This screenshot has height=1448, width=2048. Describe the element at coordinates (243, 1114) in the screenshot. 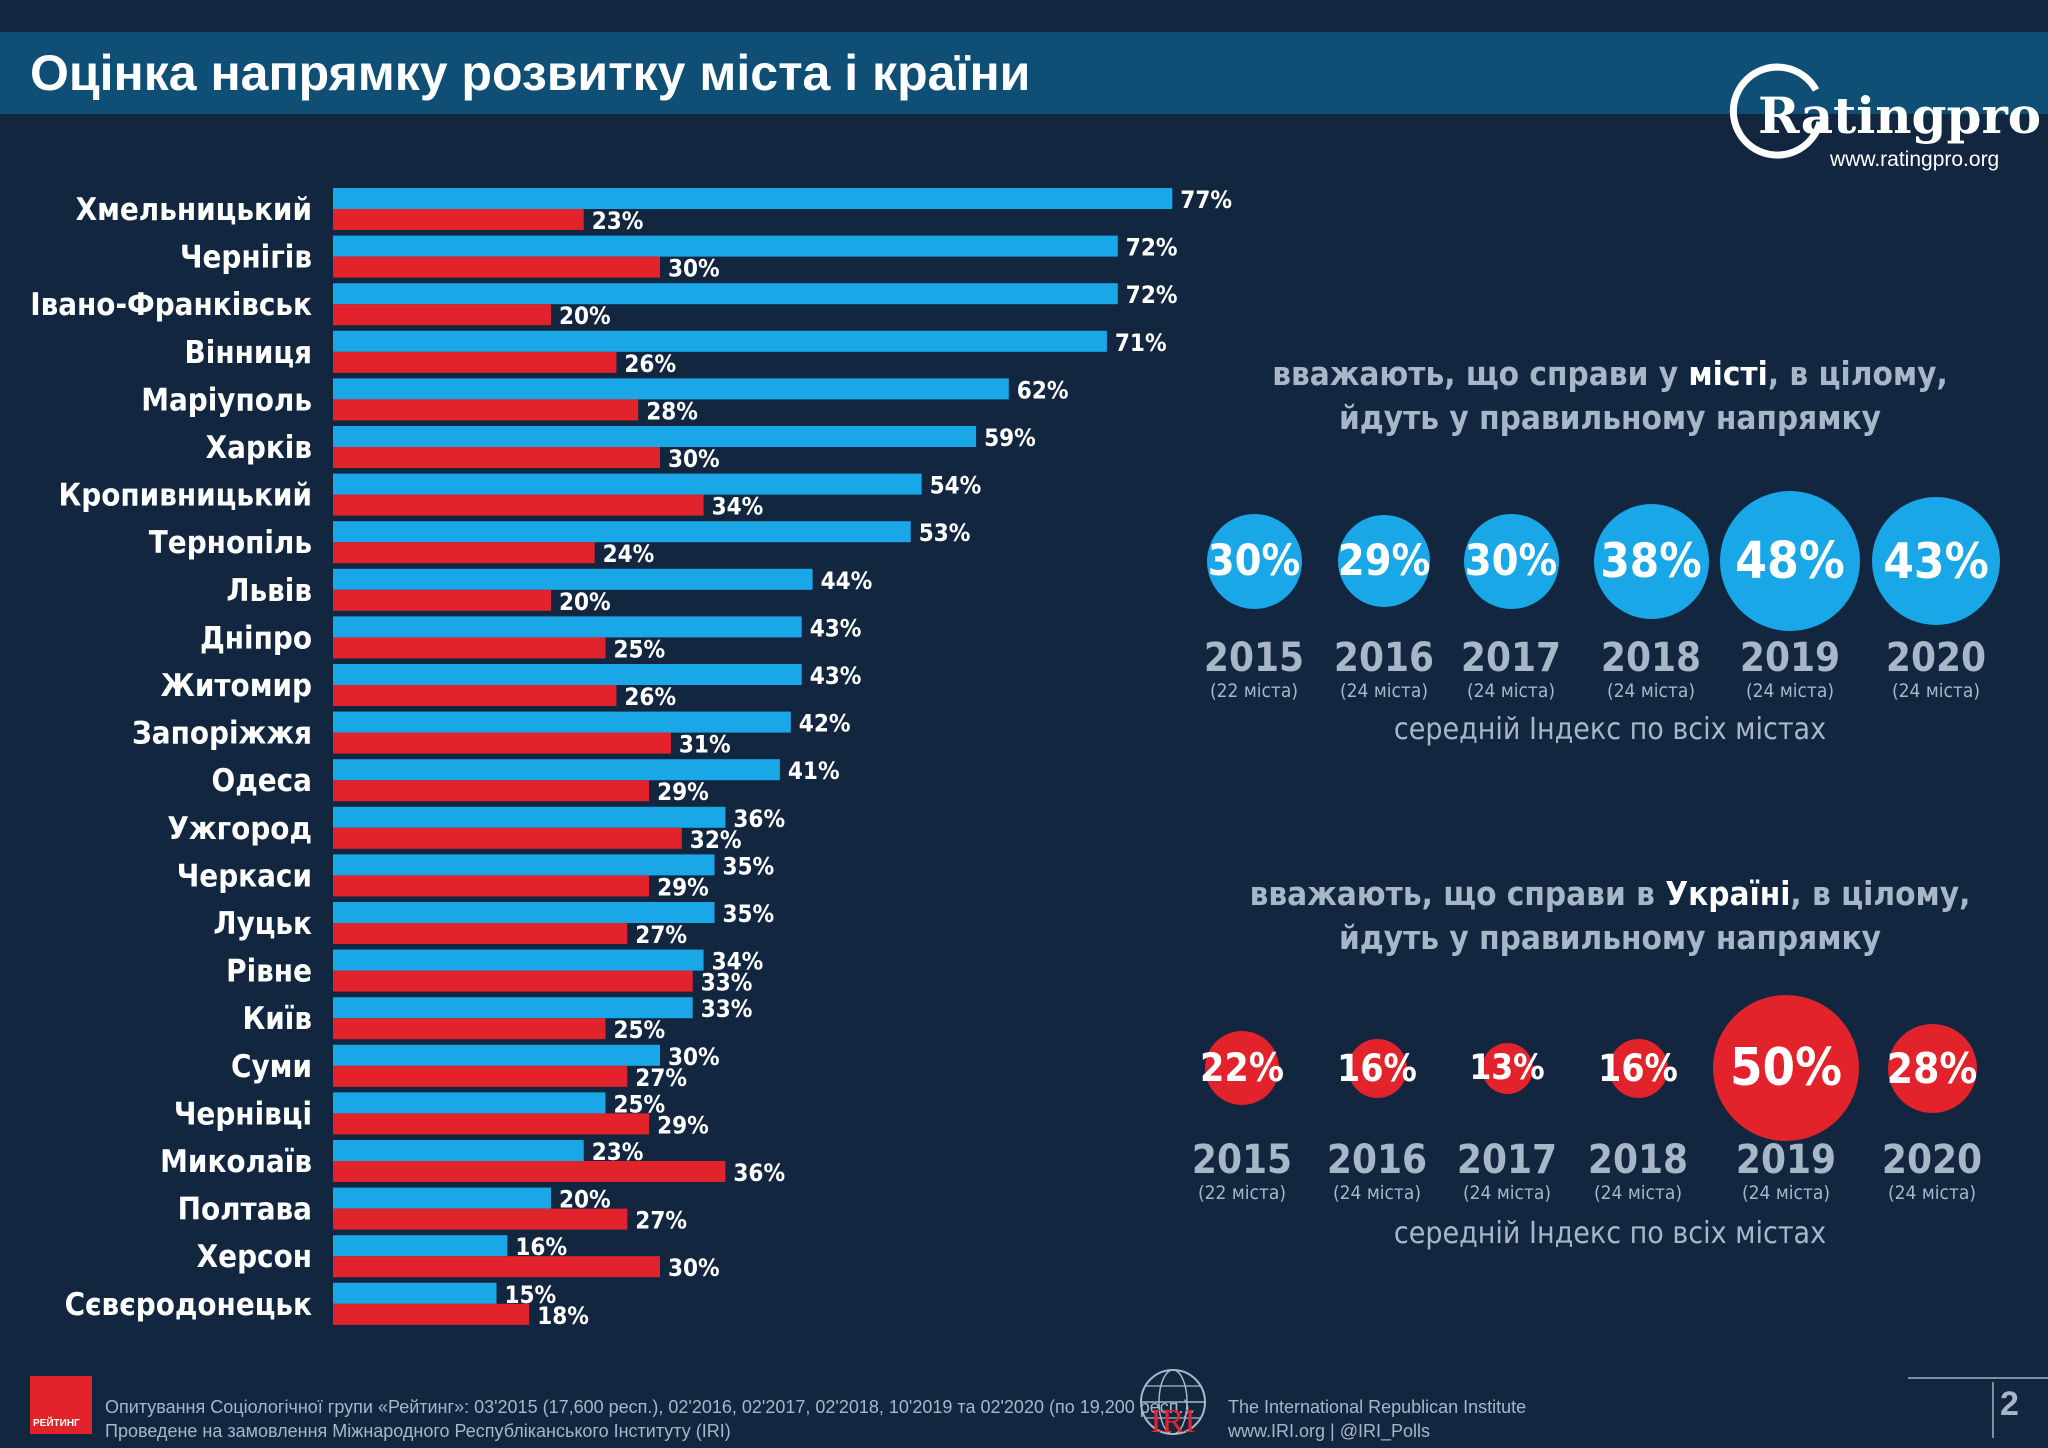

I see `city-label: Чернівці` at that location.